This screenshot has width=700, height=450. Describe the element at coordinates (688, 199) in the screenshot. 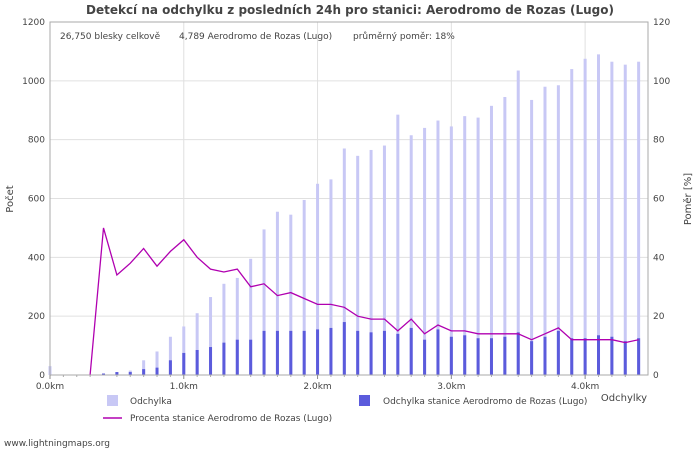

I see `right-axis-label: Poměr [%]` at that location.